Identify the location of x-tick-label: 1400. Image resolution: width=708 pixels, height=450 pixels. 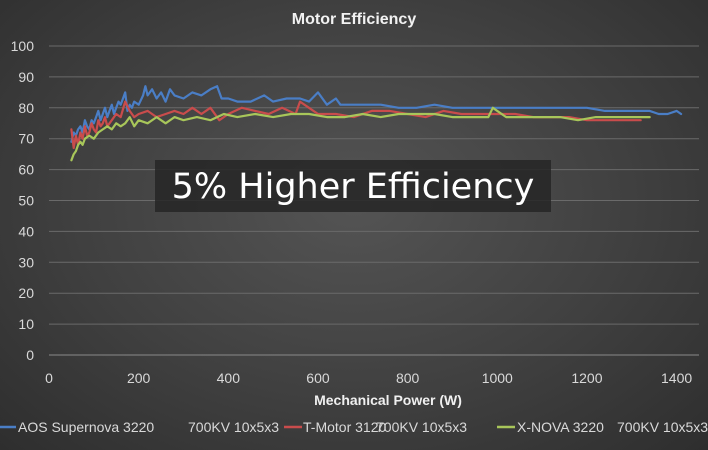
(676, 378).